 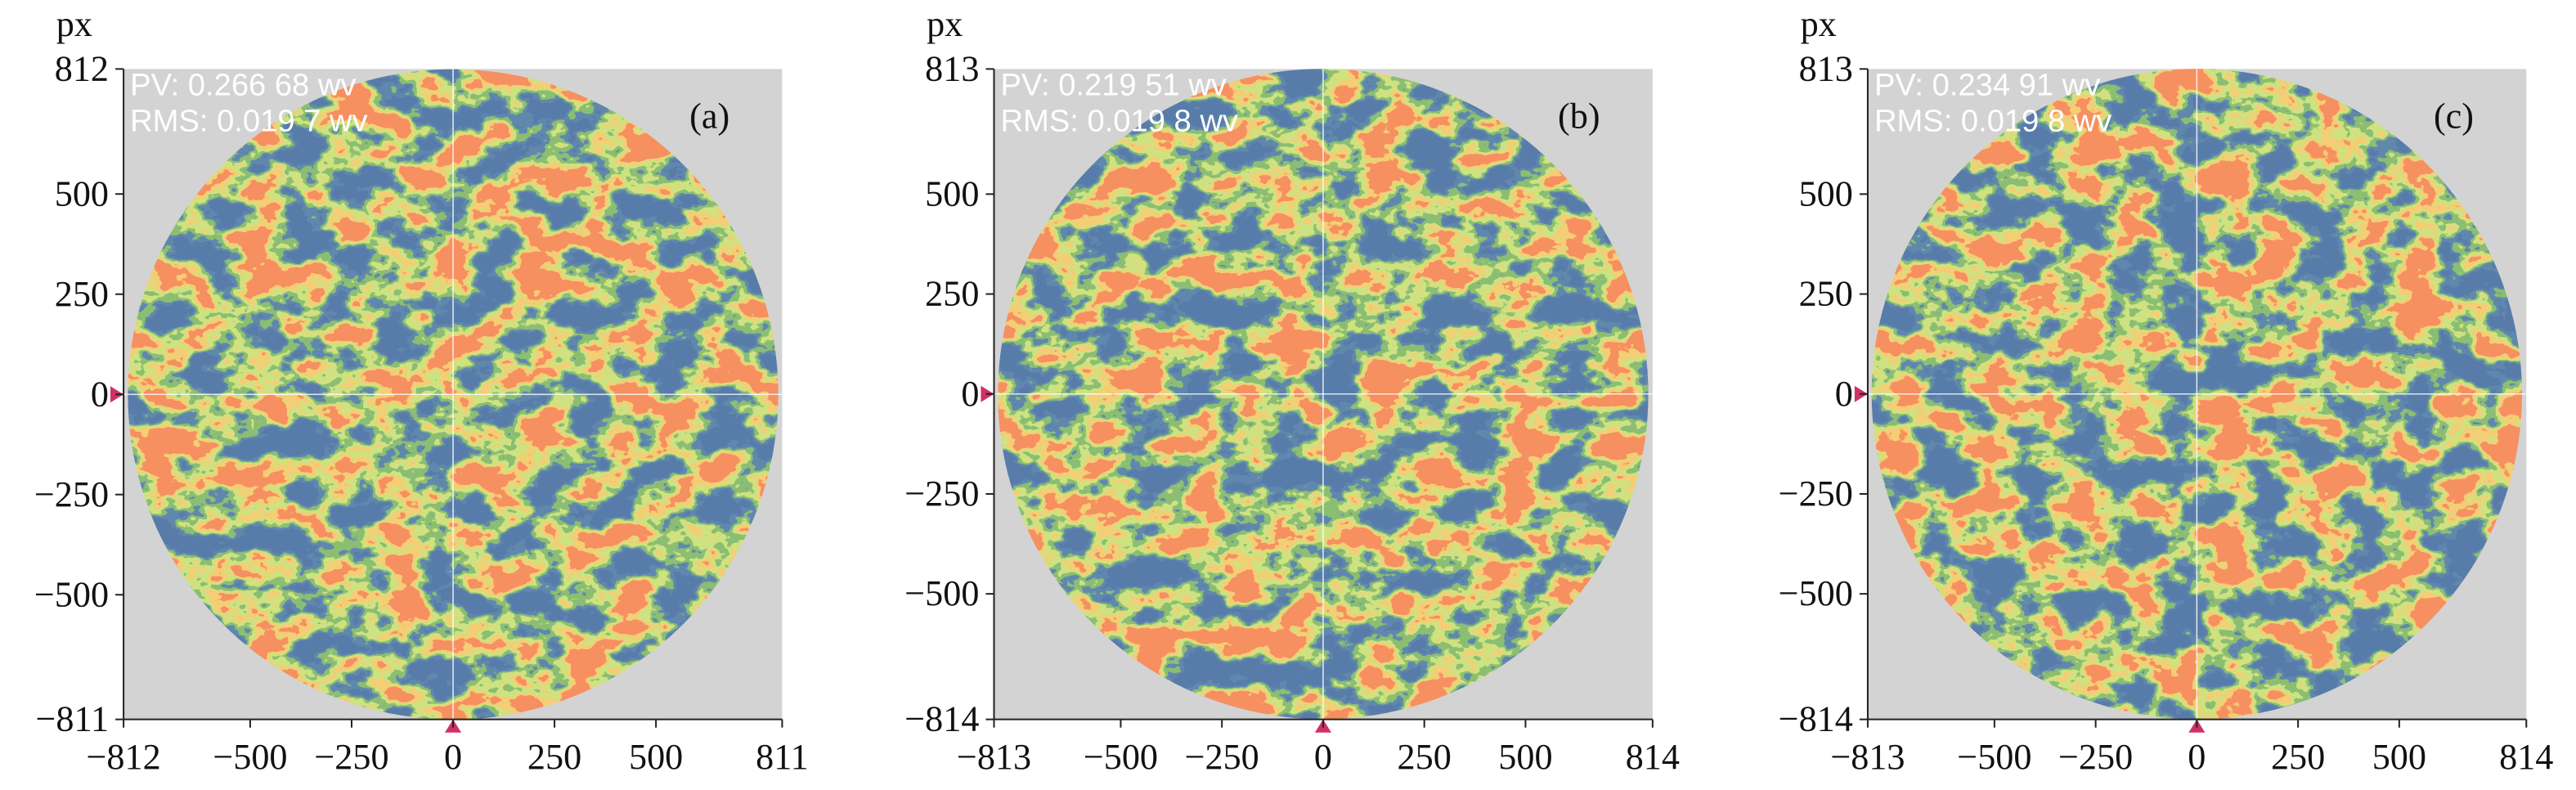 I want to click on panel-label: (c), so click(x=2454, y=117).